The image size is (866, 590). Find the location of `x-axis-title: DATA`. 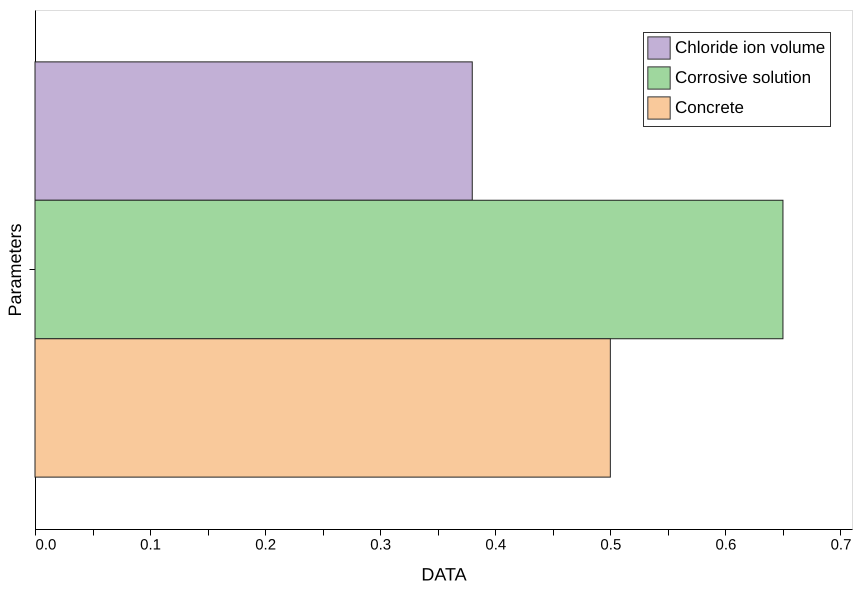

x-axis-title: DATA is located at coordinates (444, 574).